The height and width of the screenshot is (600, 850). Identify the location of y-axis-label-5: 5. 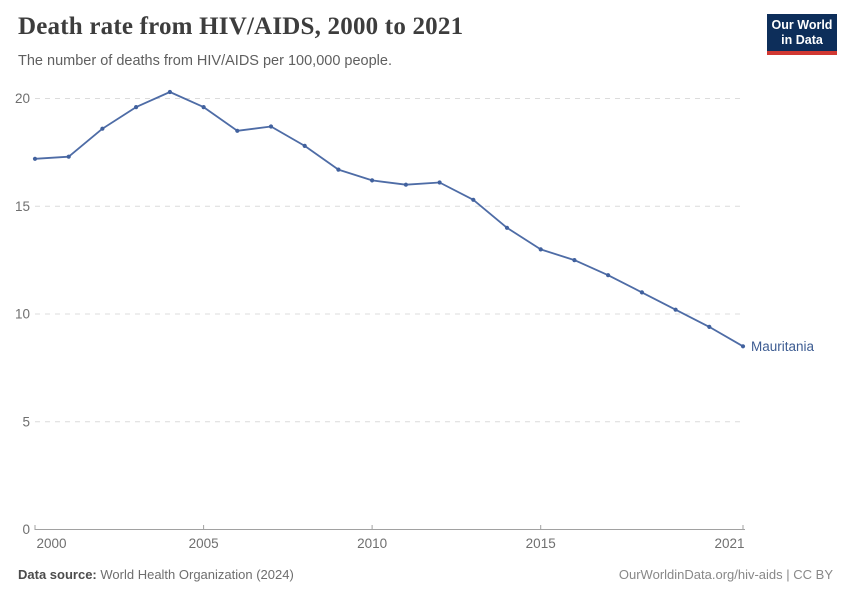
(26, 421).